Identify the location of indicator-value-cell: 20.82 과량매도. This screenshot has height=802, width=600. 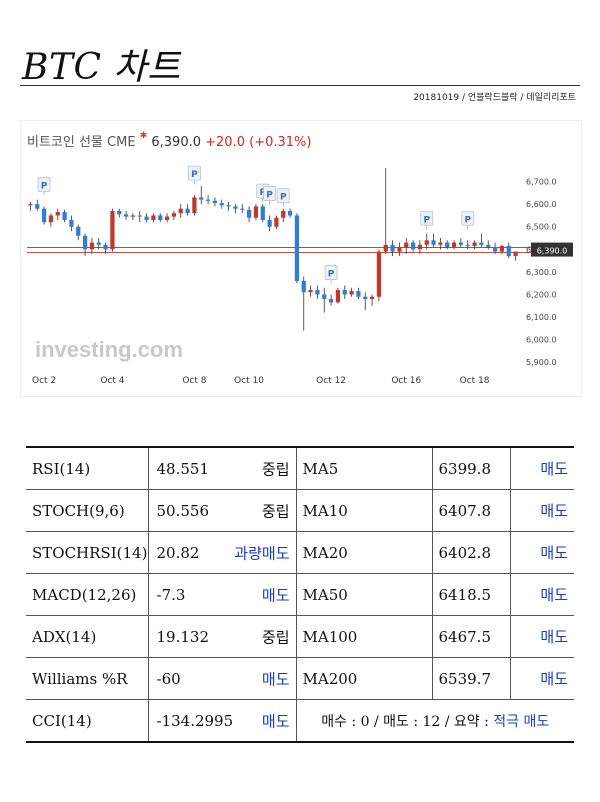
(222, 552).